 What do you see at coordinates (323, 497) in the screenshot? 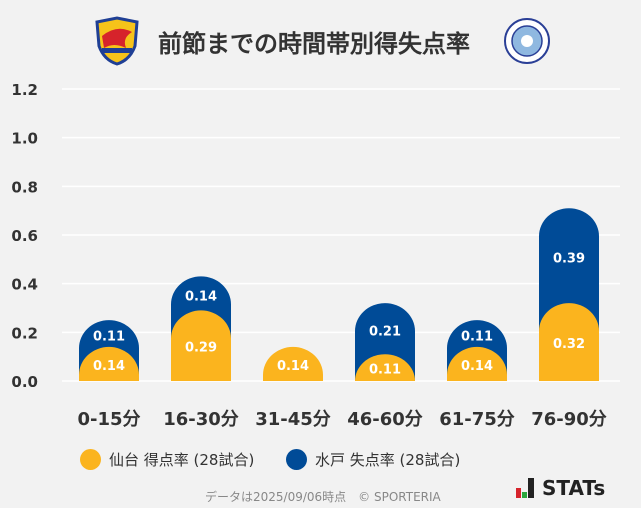
I see `footer-note: データは2025/09/06時点 © SPORTERIA` at bounding box center [323, 497].